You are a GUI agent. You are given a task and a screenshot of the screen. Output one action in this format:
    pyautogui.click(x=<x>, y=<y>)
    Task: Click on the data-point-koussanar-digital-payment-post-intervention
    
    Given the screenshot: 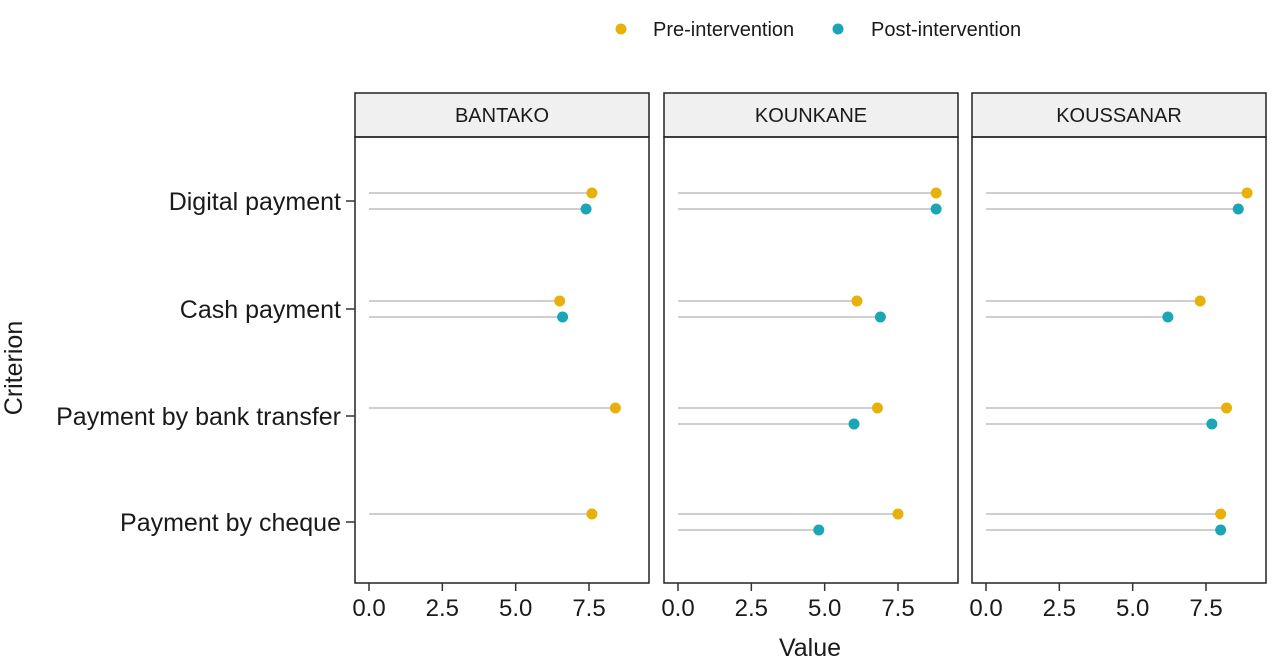 What is the action you would take?
    pyautogui.click(x=1238, y=209)
    